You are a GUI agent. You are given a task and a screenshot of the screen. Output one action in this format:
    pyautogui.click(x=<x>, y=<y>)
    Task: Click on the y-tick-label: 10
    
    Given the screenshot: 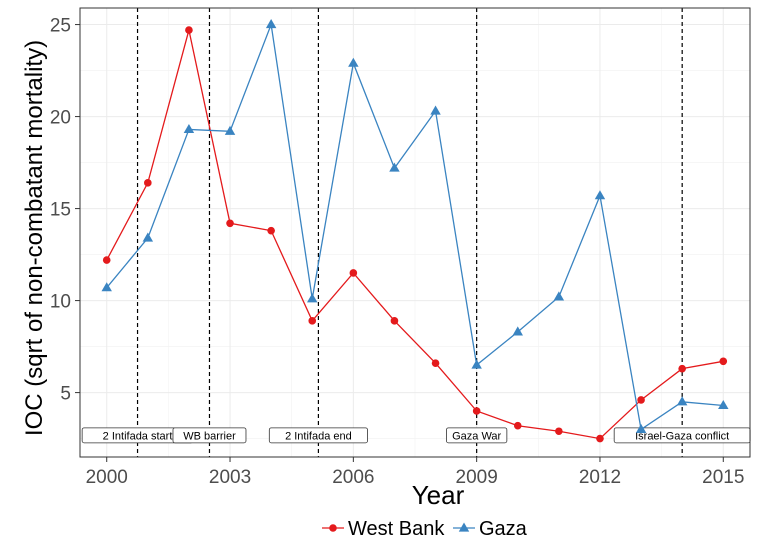 What is the action you would take?
    pyautogui.click(x=60, y=302)
    